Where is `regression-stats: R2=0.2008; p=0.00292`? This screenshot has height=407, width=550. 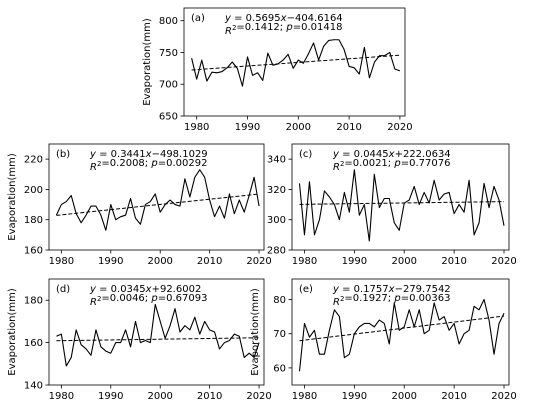
regression-stats: R2=0.2008; p=0.00292 is located at coordinates (148, 165).